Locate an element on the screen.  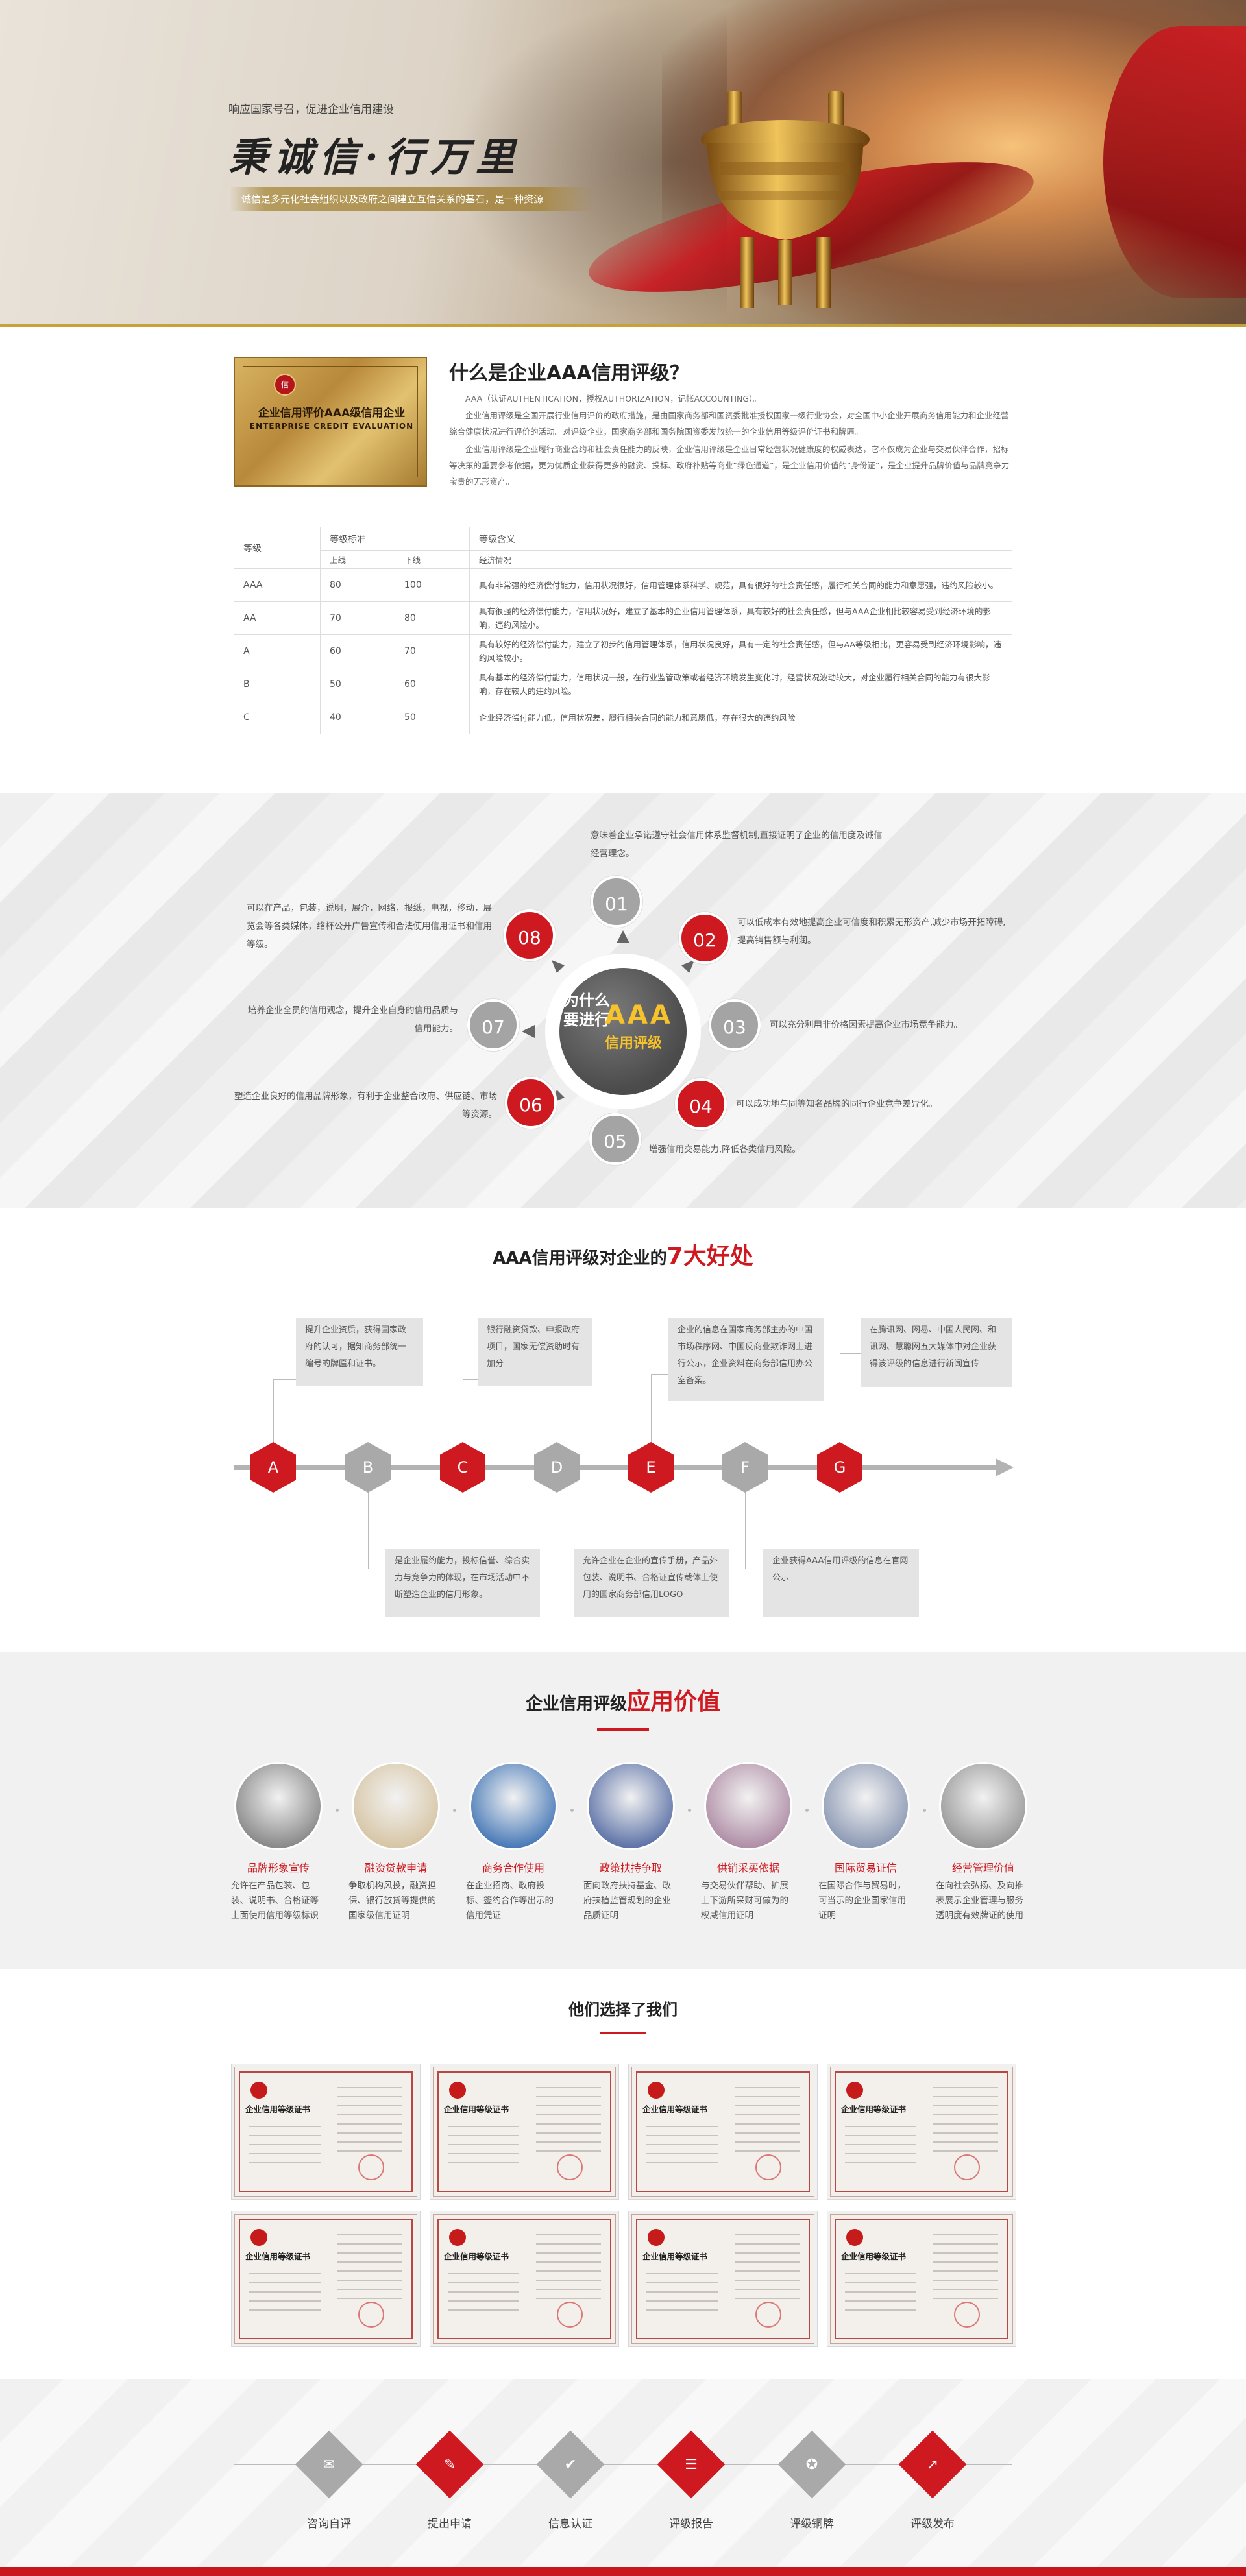
connector-g-h is located at coordinates (851, 1353).